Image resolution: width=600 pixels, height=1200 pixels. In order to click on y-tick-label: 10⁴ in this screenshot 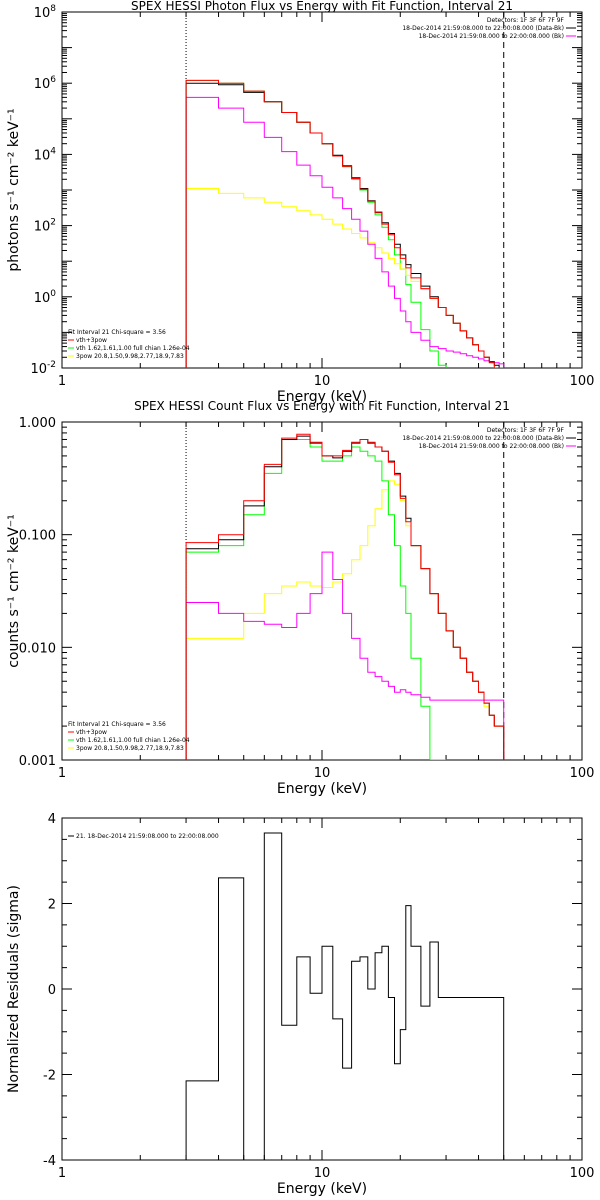, I will do `click(45, 154)`.